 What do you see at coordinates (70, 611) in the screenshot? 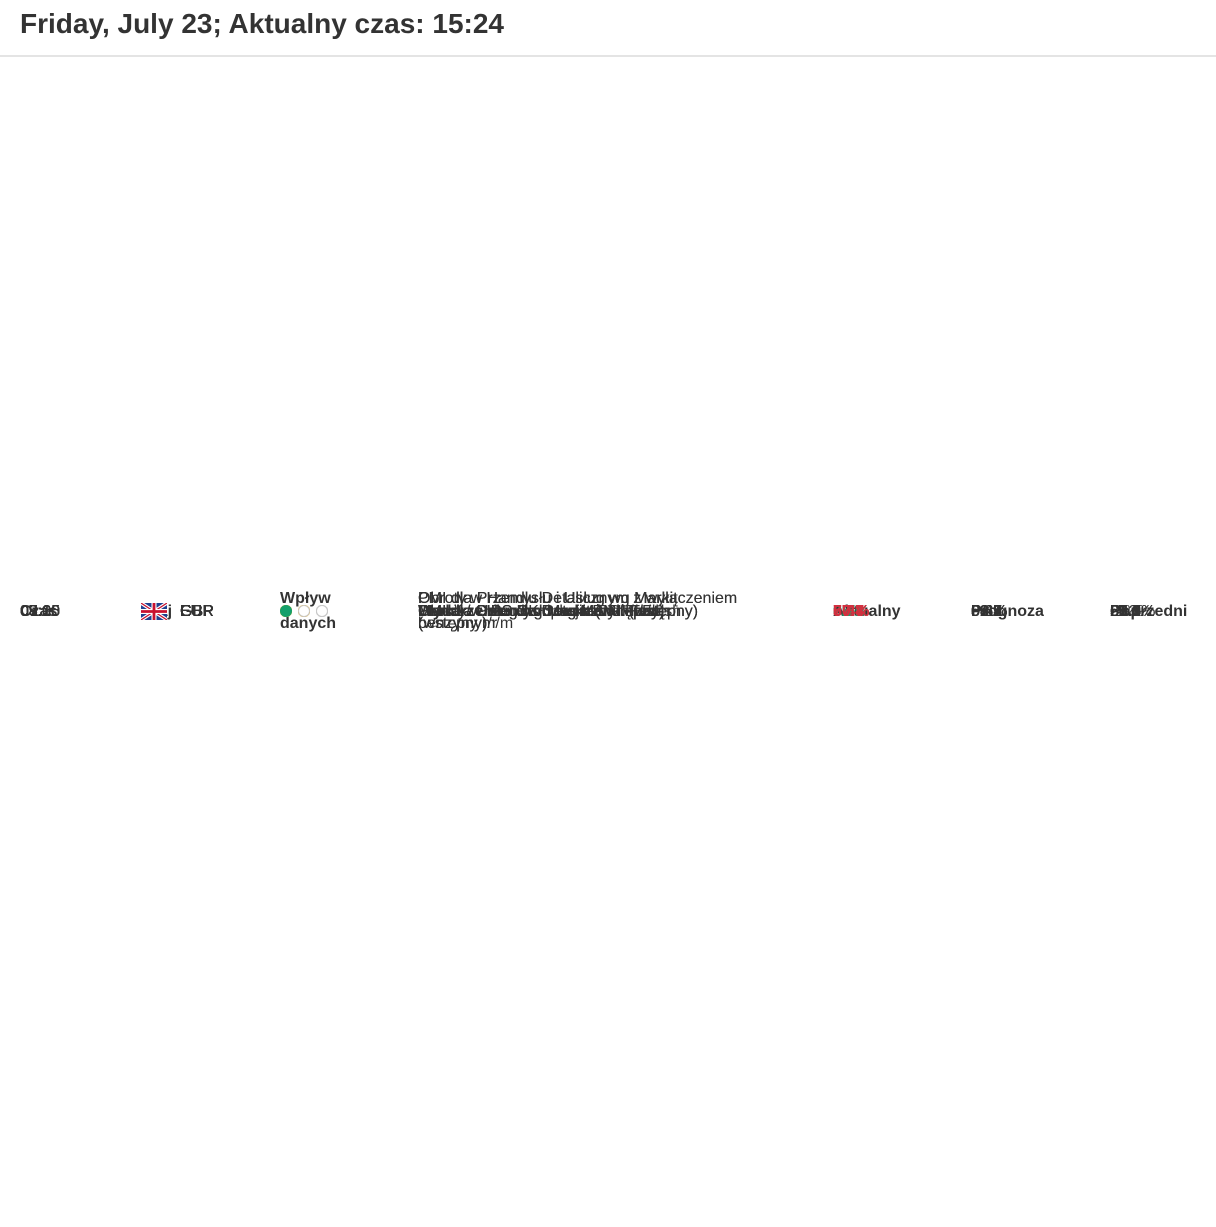
I see `event-time: 09:30` at bounding box center [70, 611].